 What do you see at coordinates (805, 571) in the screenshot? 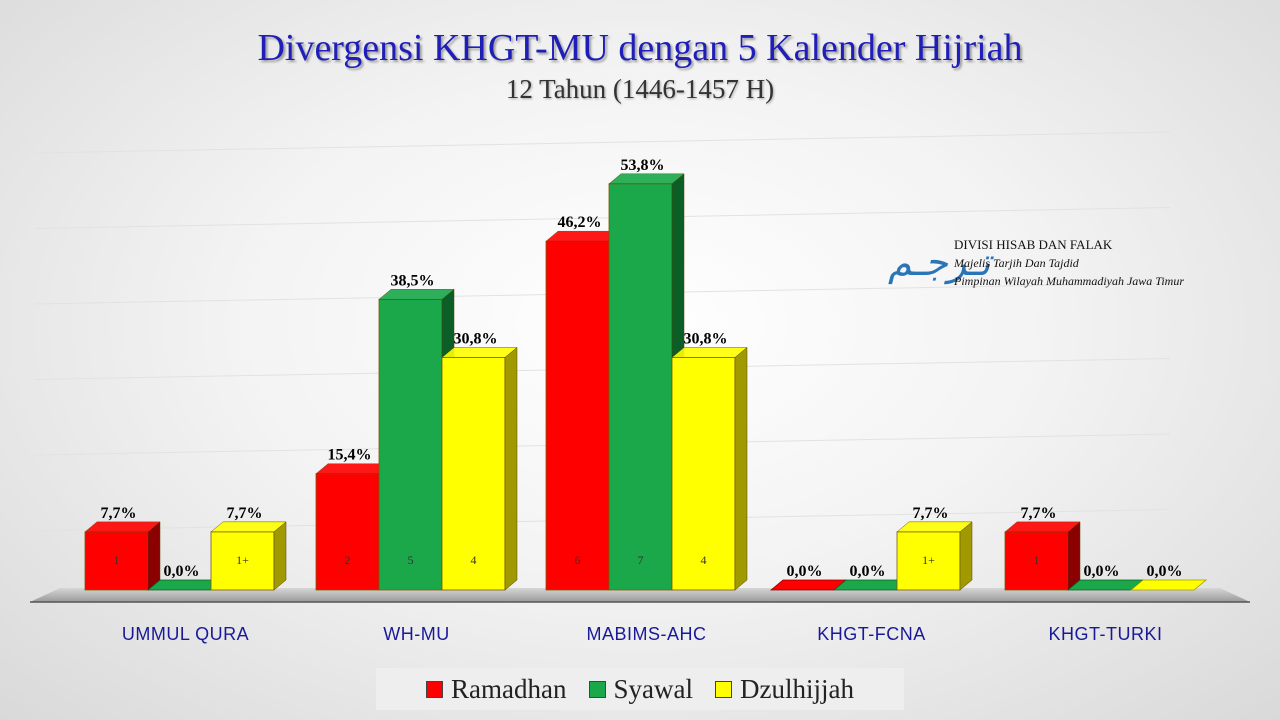
I see `data-label-ramadhan-khgt-fcna: 0,0%` at bounding box center [805, 571].